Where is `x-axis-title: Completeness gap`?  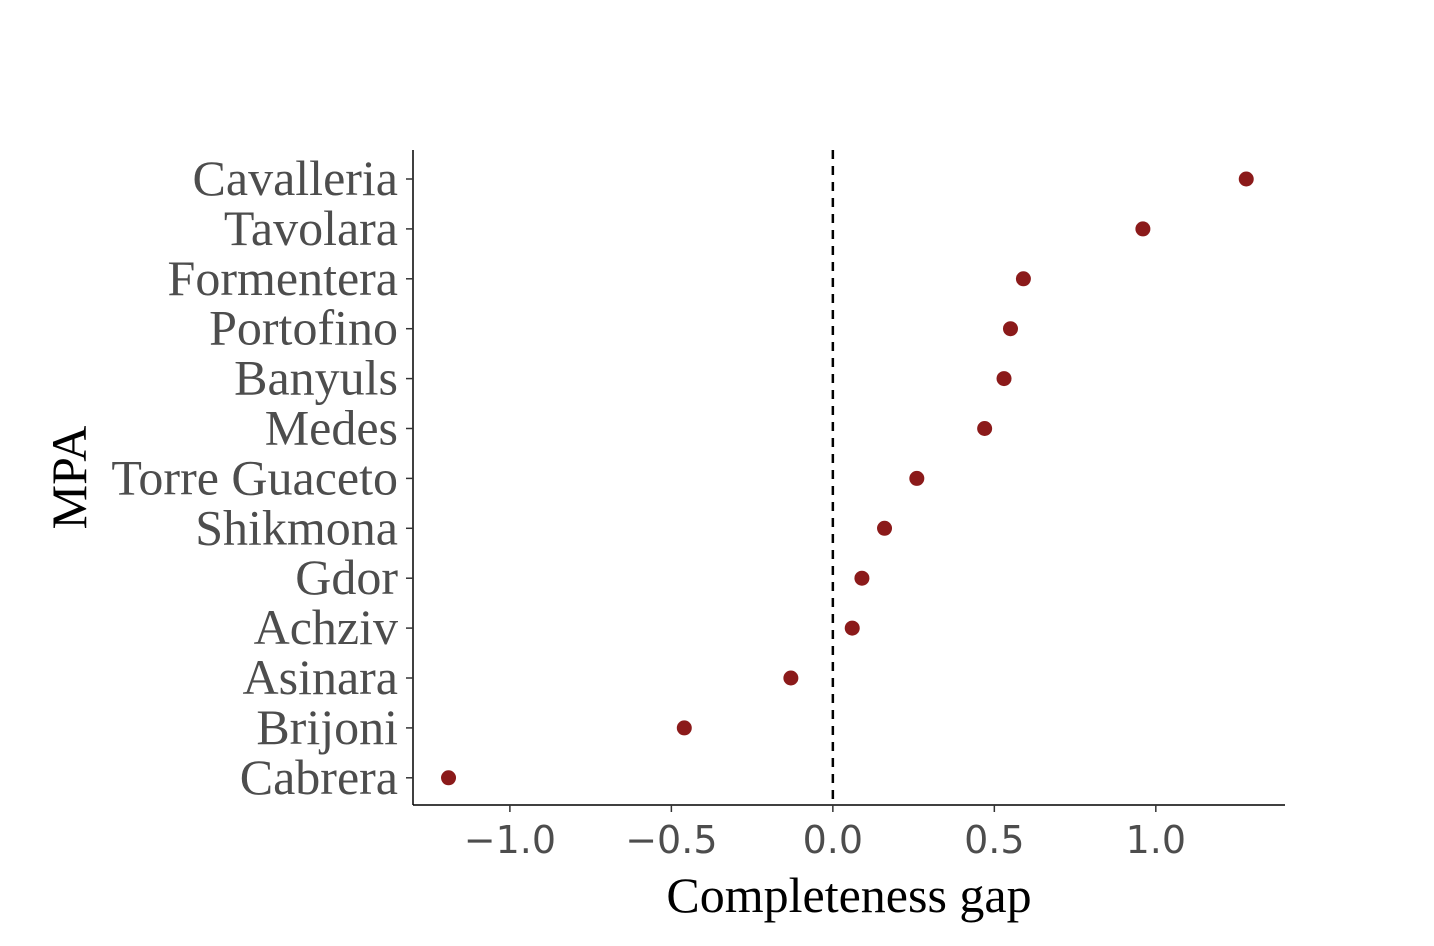
x-axis-title: Completeness gap is located at coordinates (848, 895).